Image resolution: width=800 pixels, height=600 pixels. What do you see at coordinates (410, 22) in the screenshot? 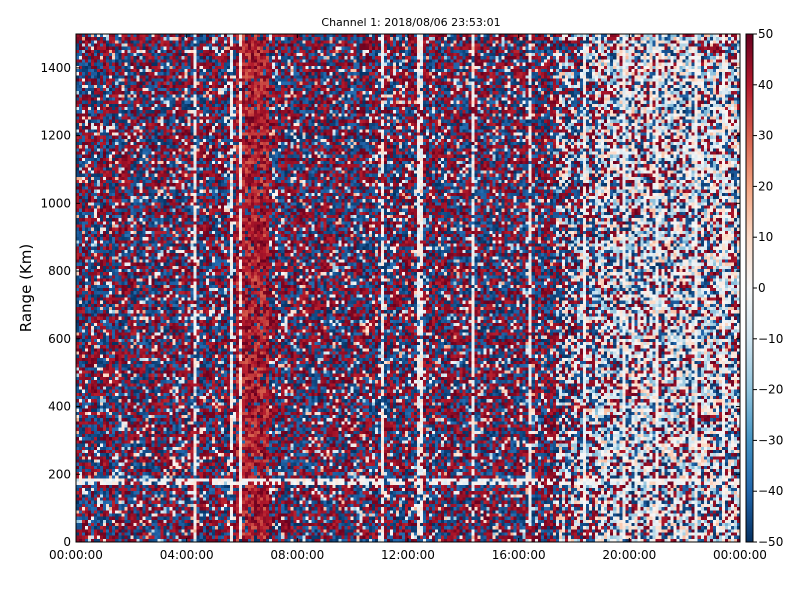
I see `chart-title: Channel 1: 2018/08/06 23:53:01` at bounding box center [410, 22].